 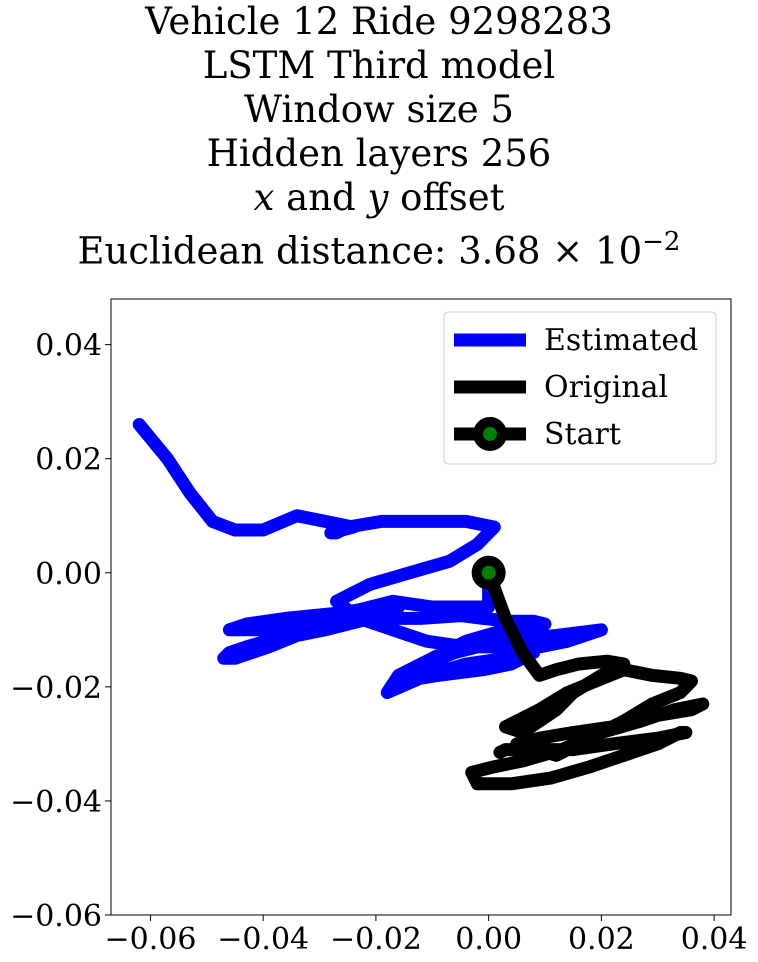 What do you see at coordinates (56, 688) in the screenshot?
I see `y-tick-label: −0.02` at bounding box center [56, 688].